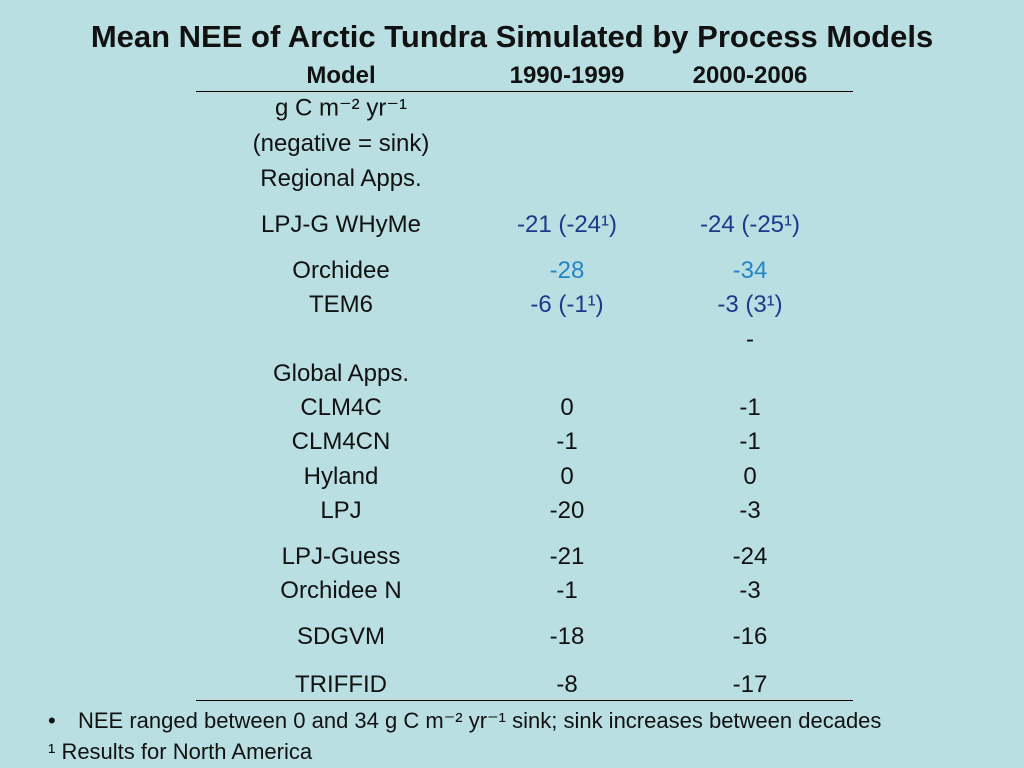 The height and width of the screenshot is (768, 1024). I want to click on row-label: g C m⁻² yr⁻¹, so click(341, 108).